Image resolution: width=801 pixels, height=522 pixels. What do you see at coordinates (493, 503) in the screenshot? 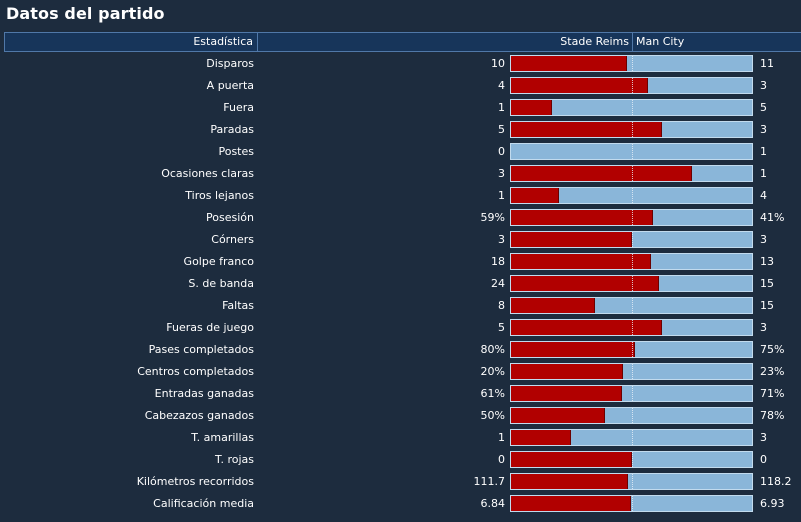
I see `home-value: 6.84` at bounding box center [493, 503].